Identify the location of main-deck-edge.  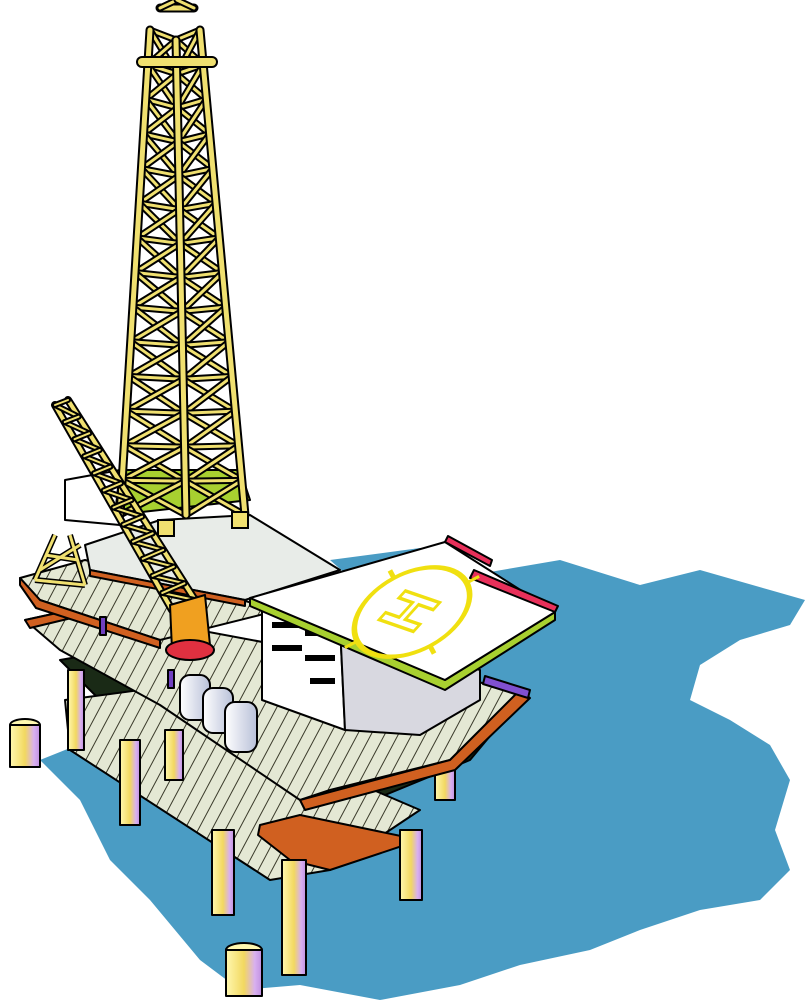
(415, 750).